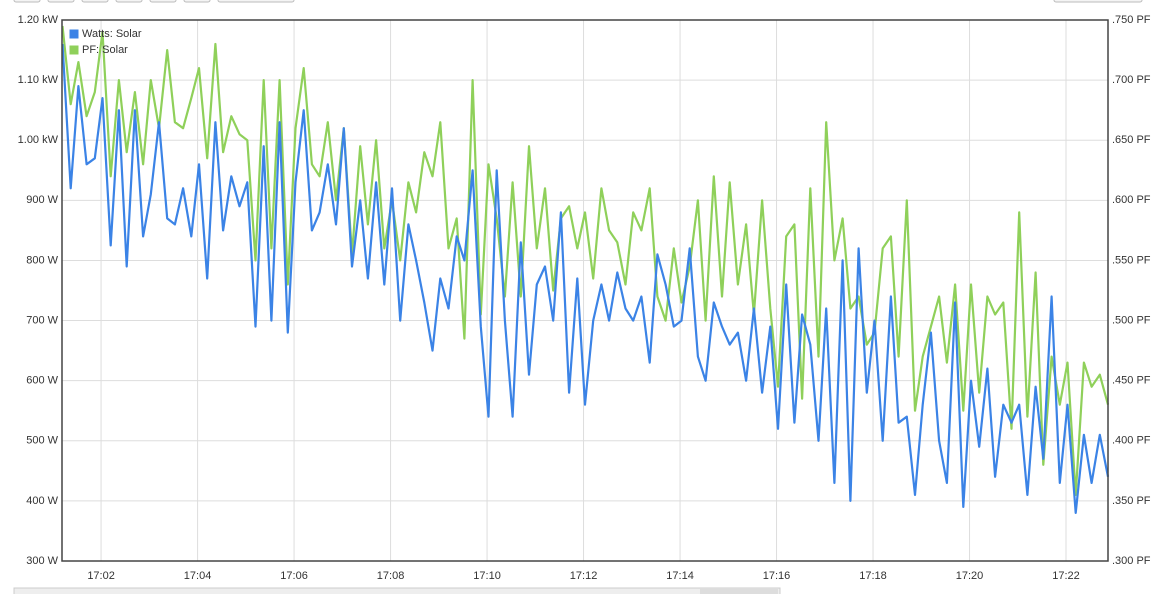  I want to click on y-tick-label: 400 W, so click(42, 501).